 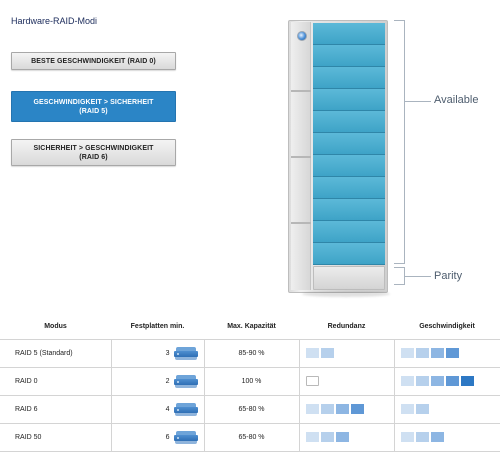 I want to click on raid5-mode-label-line2: (RAID 5), so click(x=93, y=111).